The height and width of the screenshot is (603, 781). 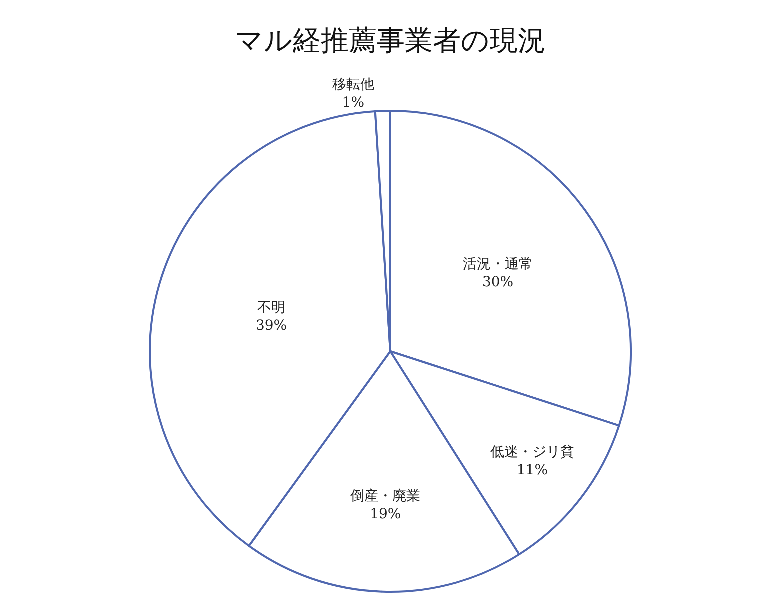 I want to click on data-label: 11%, so click(x=532, y=470).